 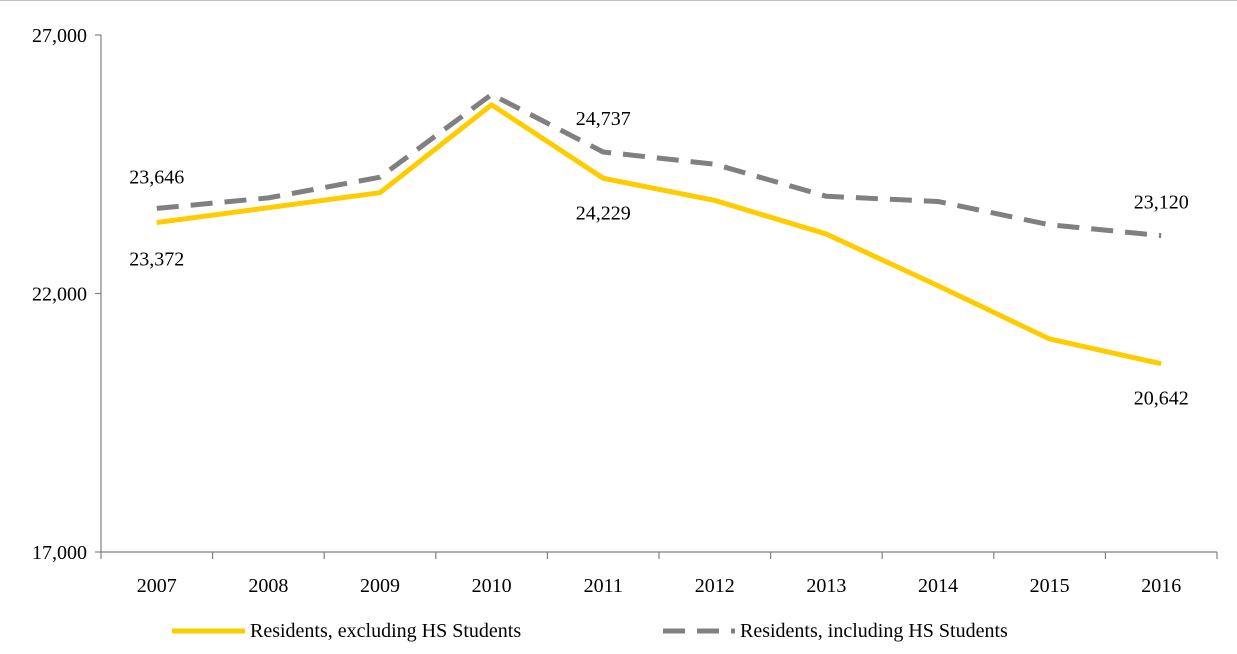 What do you see at coordinates (1050, 586) in the screenshot?
I see `x-tick-label: 2015` at bounding box center [1050, 586].